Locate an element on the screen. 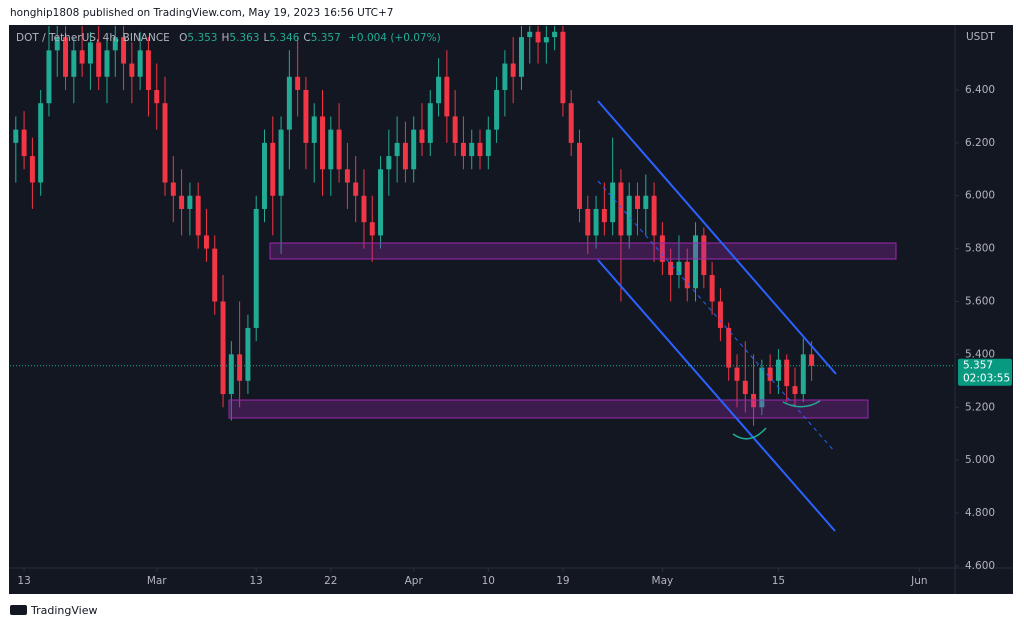 This screenshot has height=626, width=1024. ohlc-label: L is located at coordinates (266, 38).